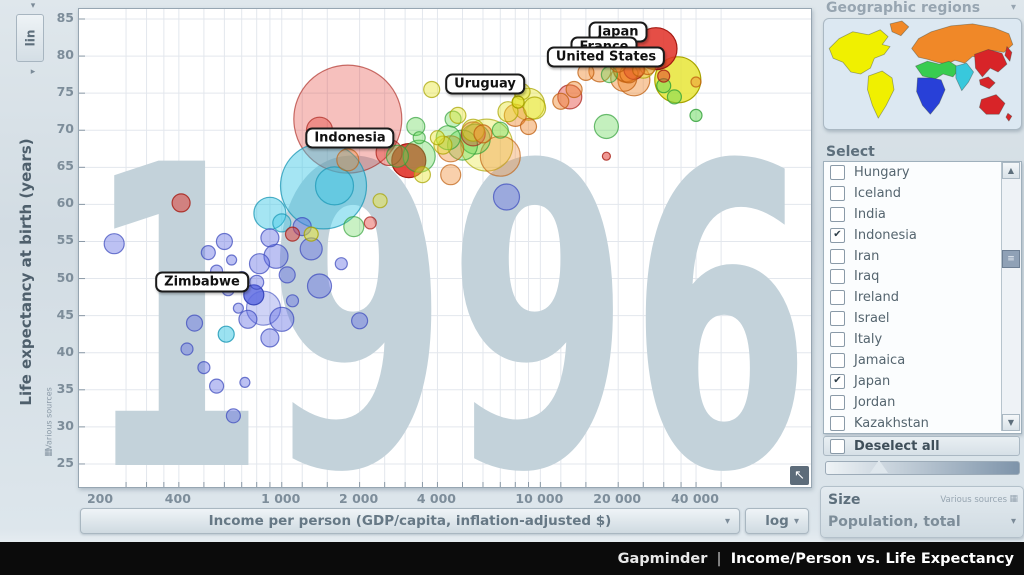  What do you see at coordinates (922, 360) in the screenshot?
I see `select-item-jamaica: Jamaica` at bounding box center [922, 360].